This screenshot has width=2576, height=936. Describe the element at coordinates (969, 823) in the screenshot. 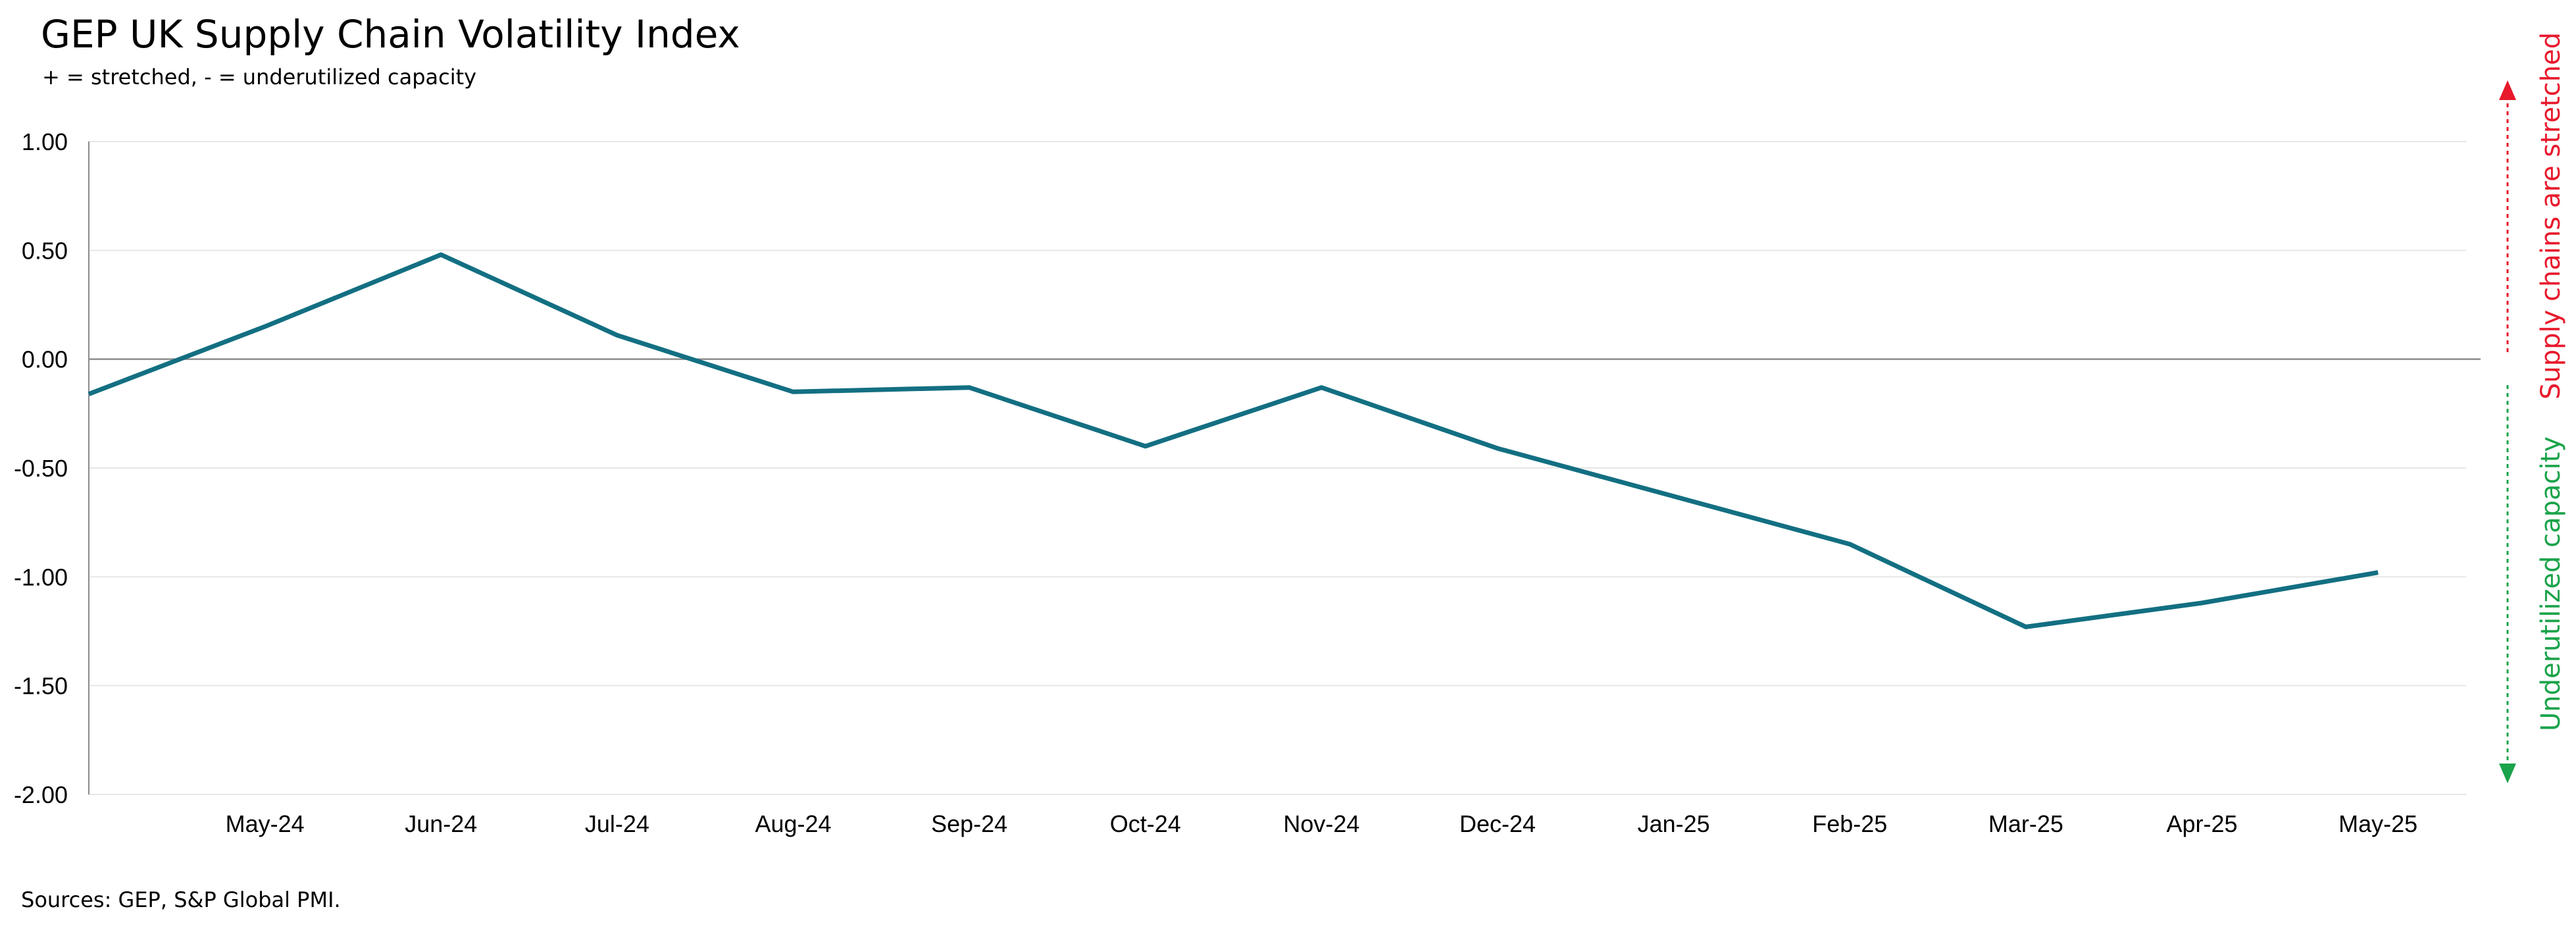

I see `x-tick-label: Sep-24` at that location.